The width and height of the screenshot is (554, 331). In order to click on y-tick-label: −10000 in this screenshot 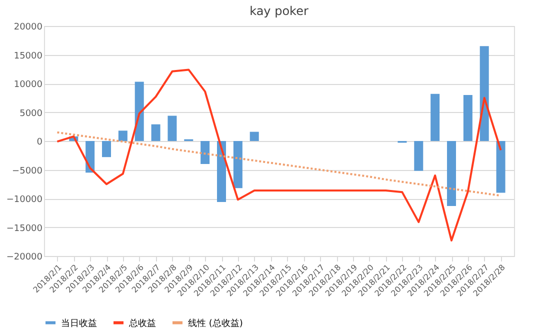, I will do `click(24, 200)`.